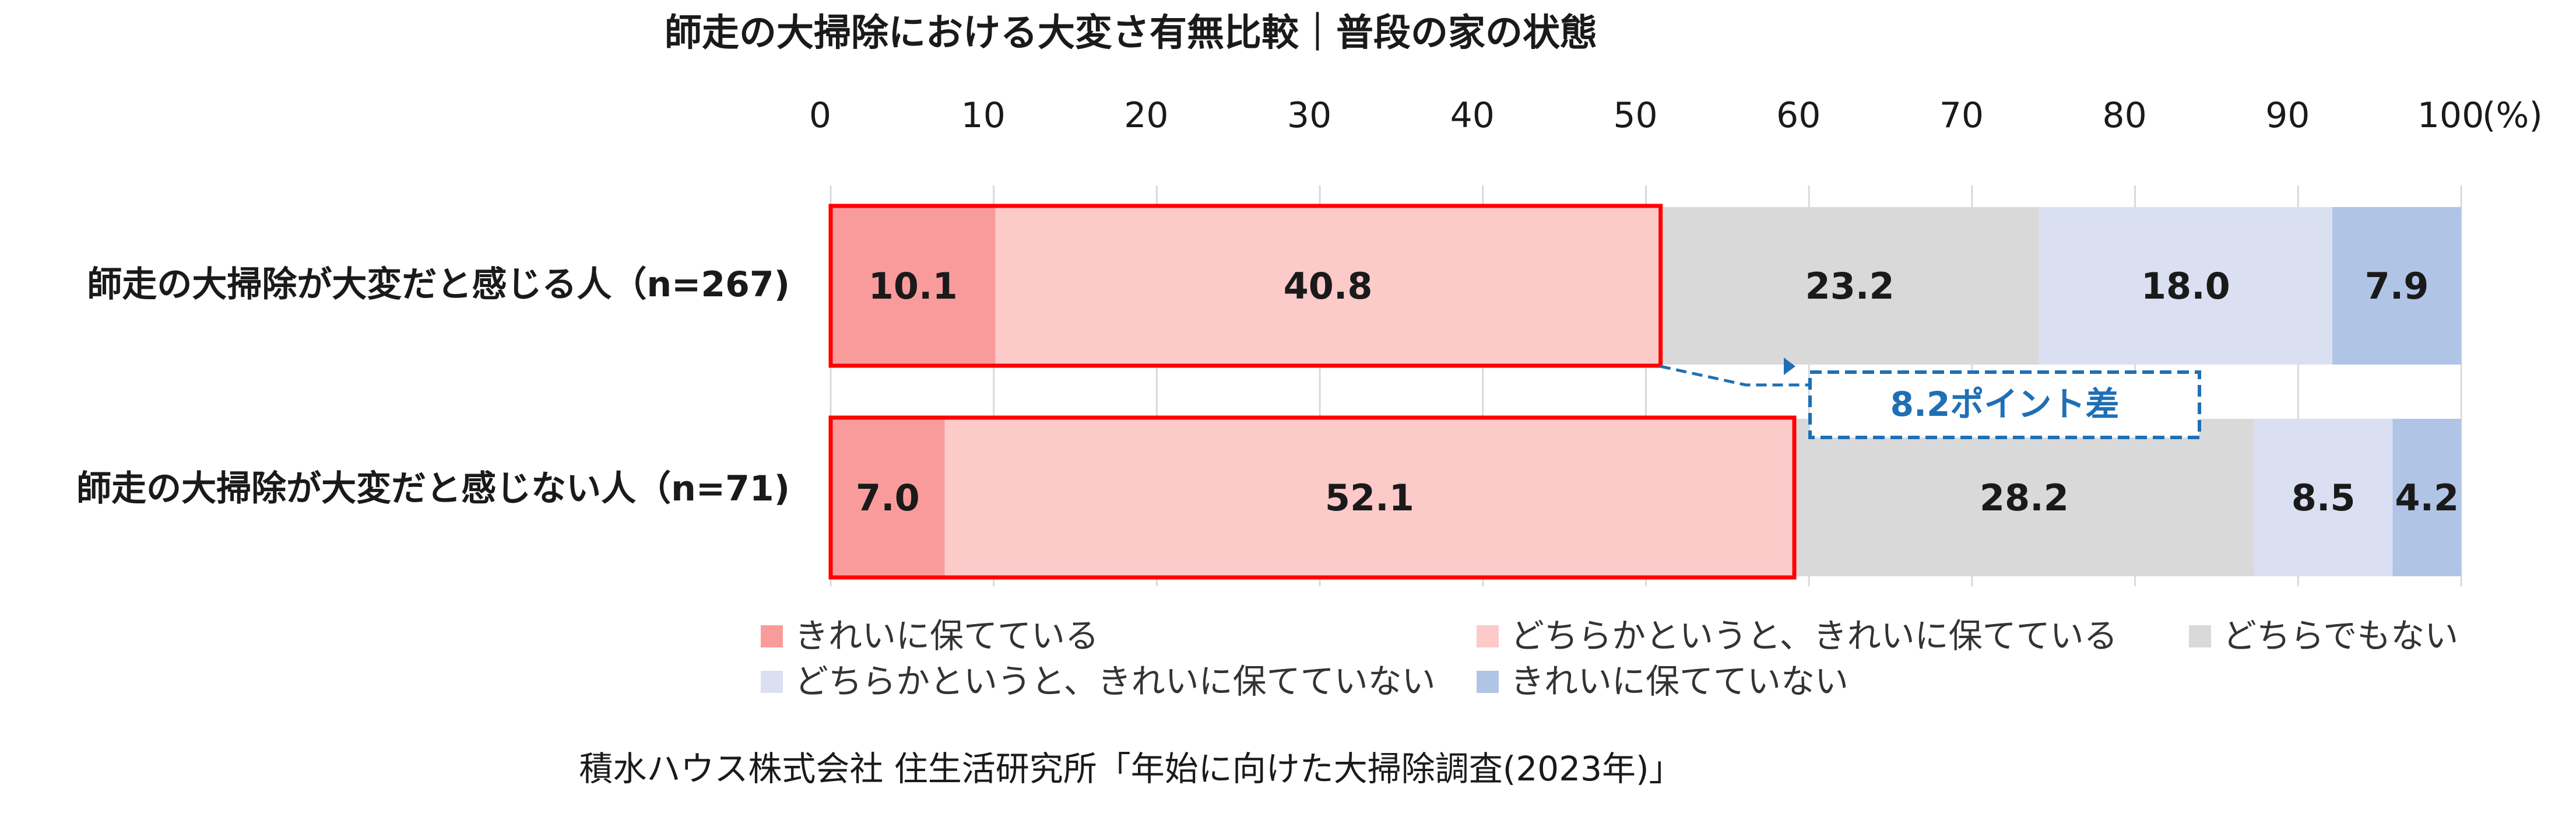  I want to click on bar-row1-series1, so click(1369, 497).